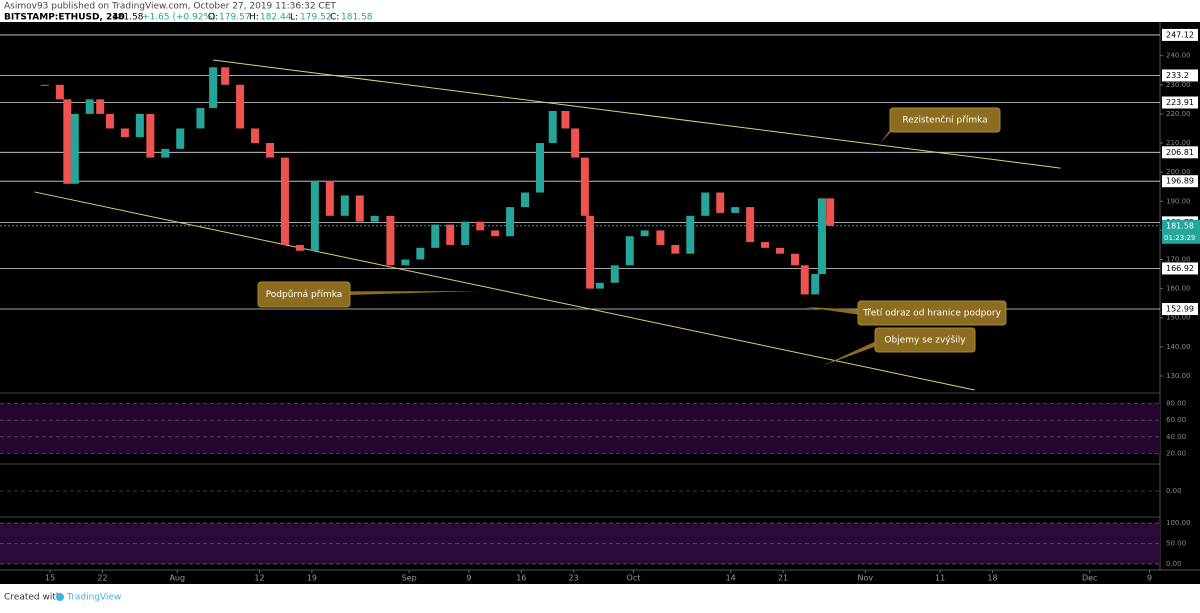 This screenshot has height=613, width=1200. I want to click on y-tick-label: 140.00, so click(1178, 347).